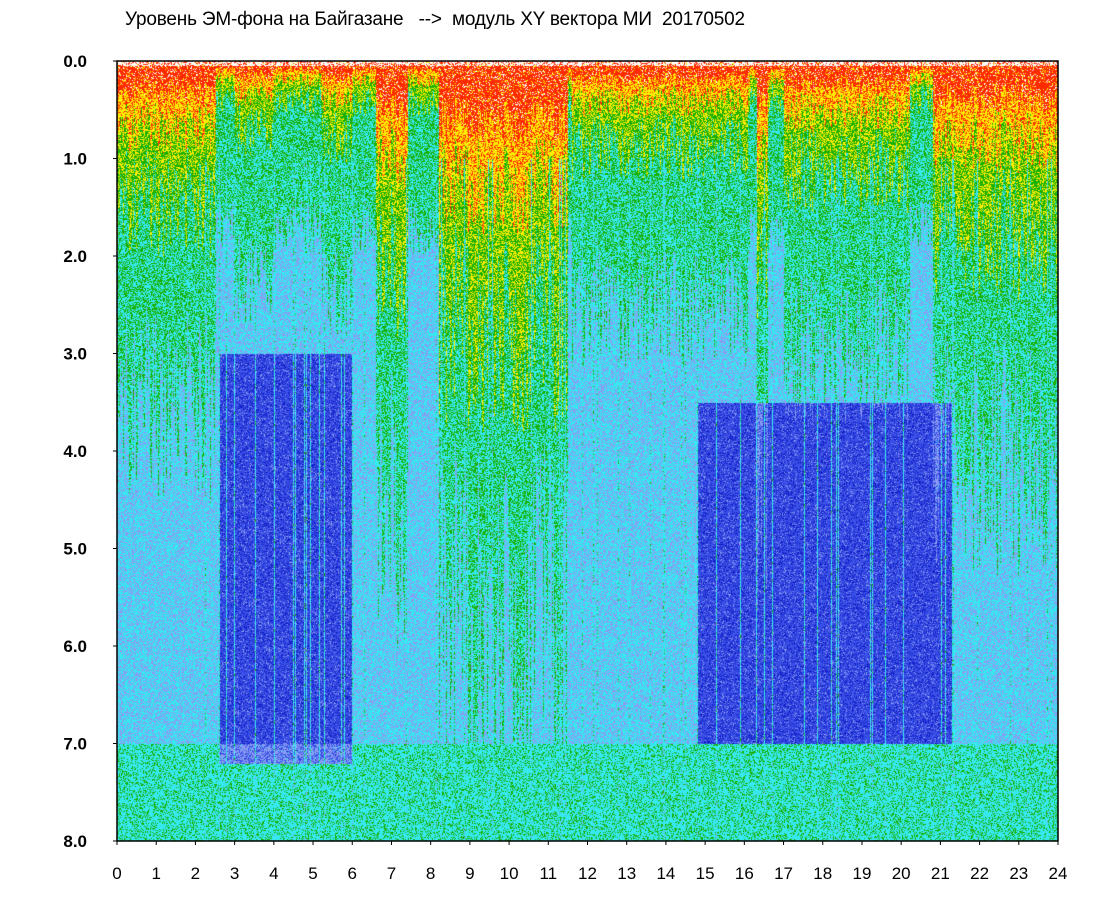 The height and width of the screenshot is (900, 1096). Describe the element at coordinates (587, 873) in the screenshot. I see `x-tick-label: 12` at that location.